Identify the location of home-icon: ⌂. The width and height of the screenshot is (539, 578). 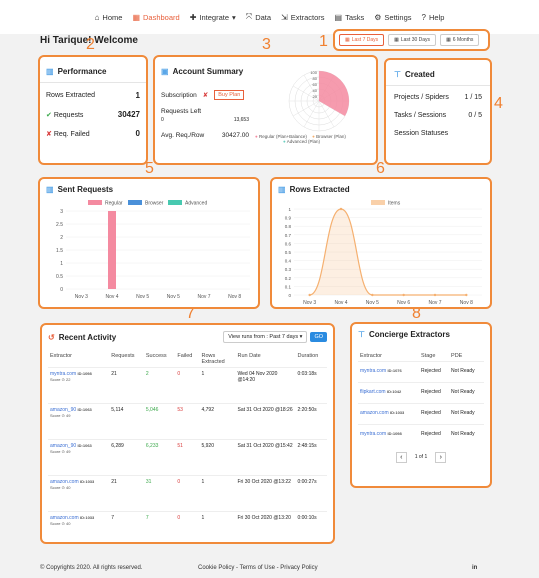
(97, 17).